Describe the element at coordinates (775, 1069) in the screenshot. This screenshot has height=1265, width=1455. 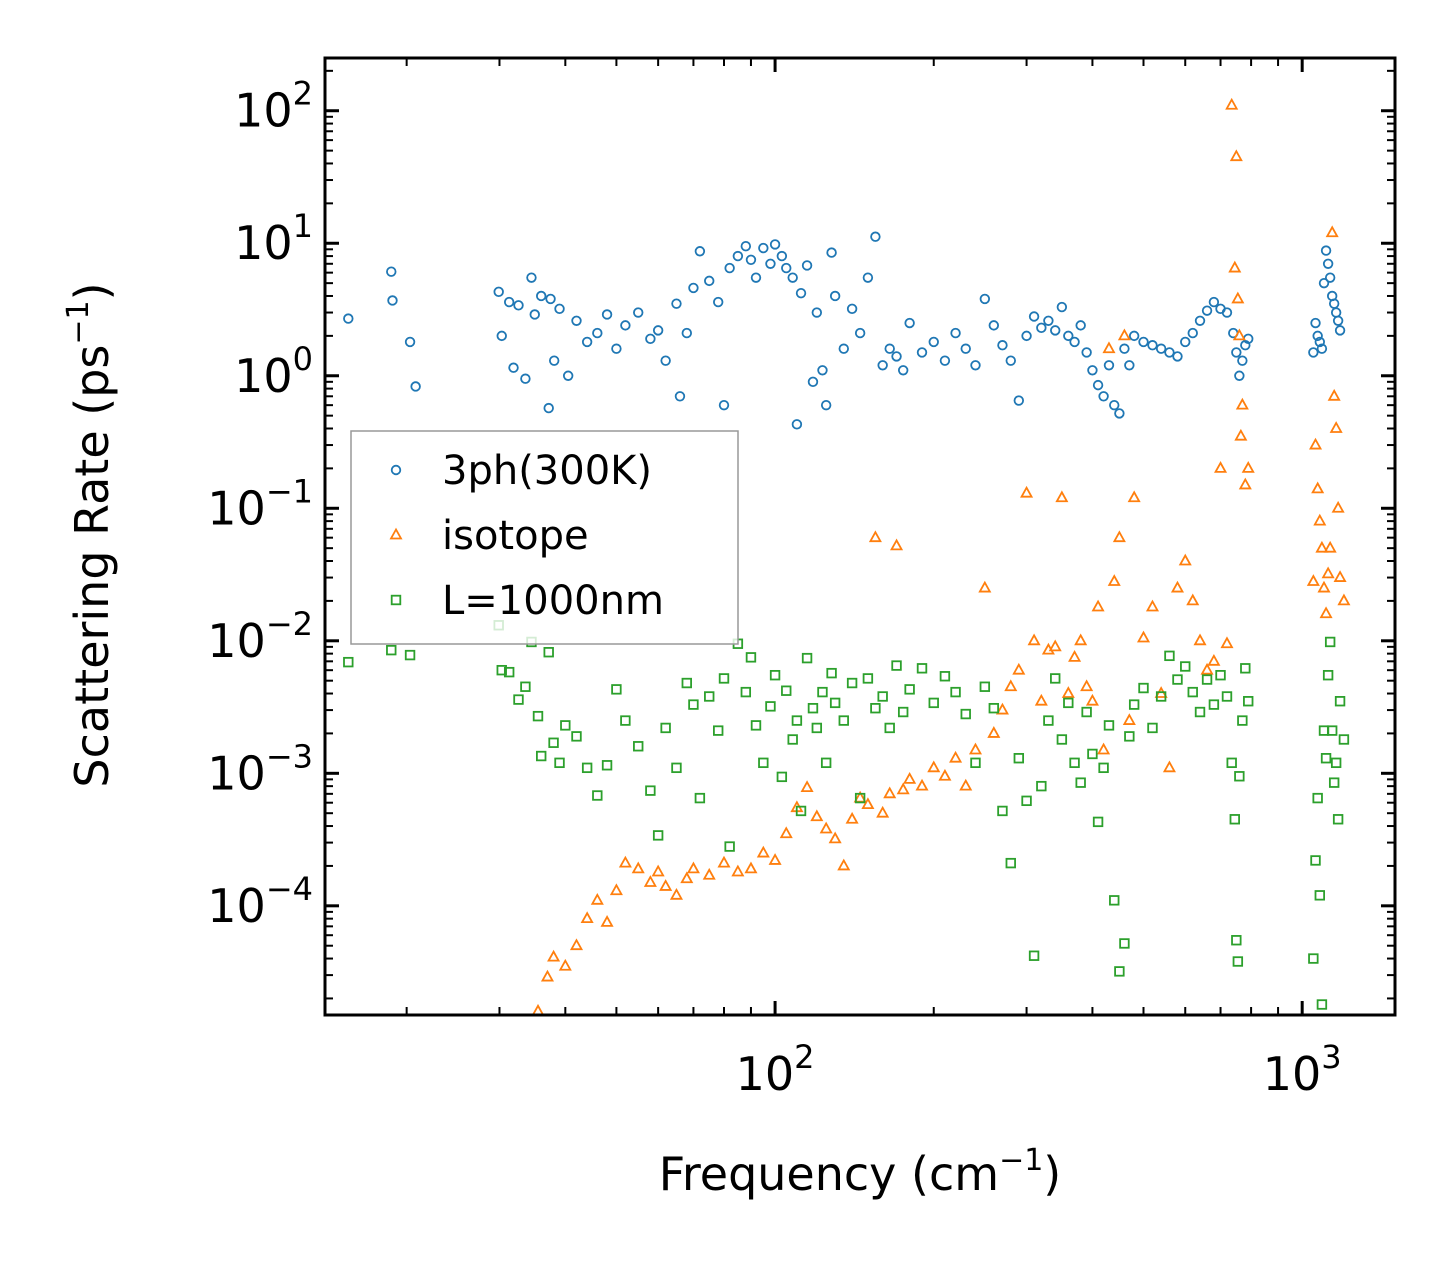
I see `x-tick-label: 102` at that location.